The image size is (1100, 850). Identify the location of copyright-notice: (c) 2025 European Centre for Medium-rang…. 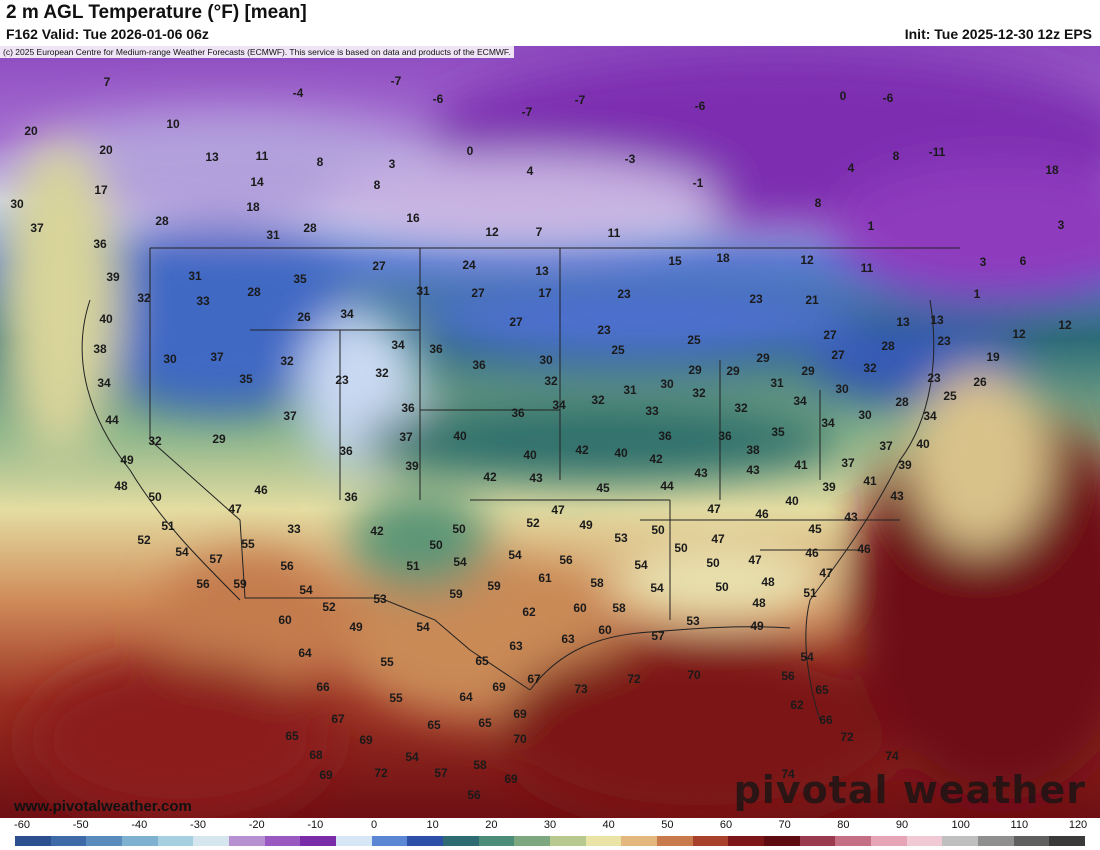
(257, 52).